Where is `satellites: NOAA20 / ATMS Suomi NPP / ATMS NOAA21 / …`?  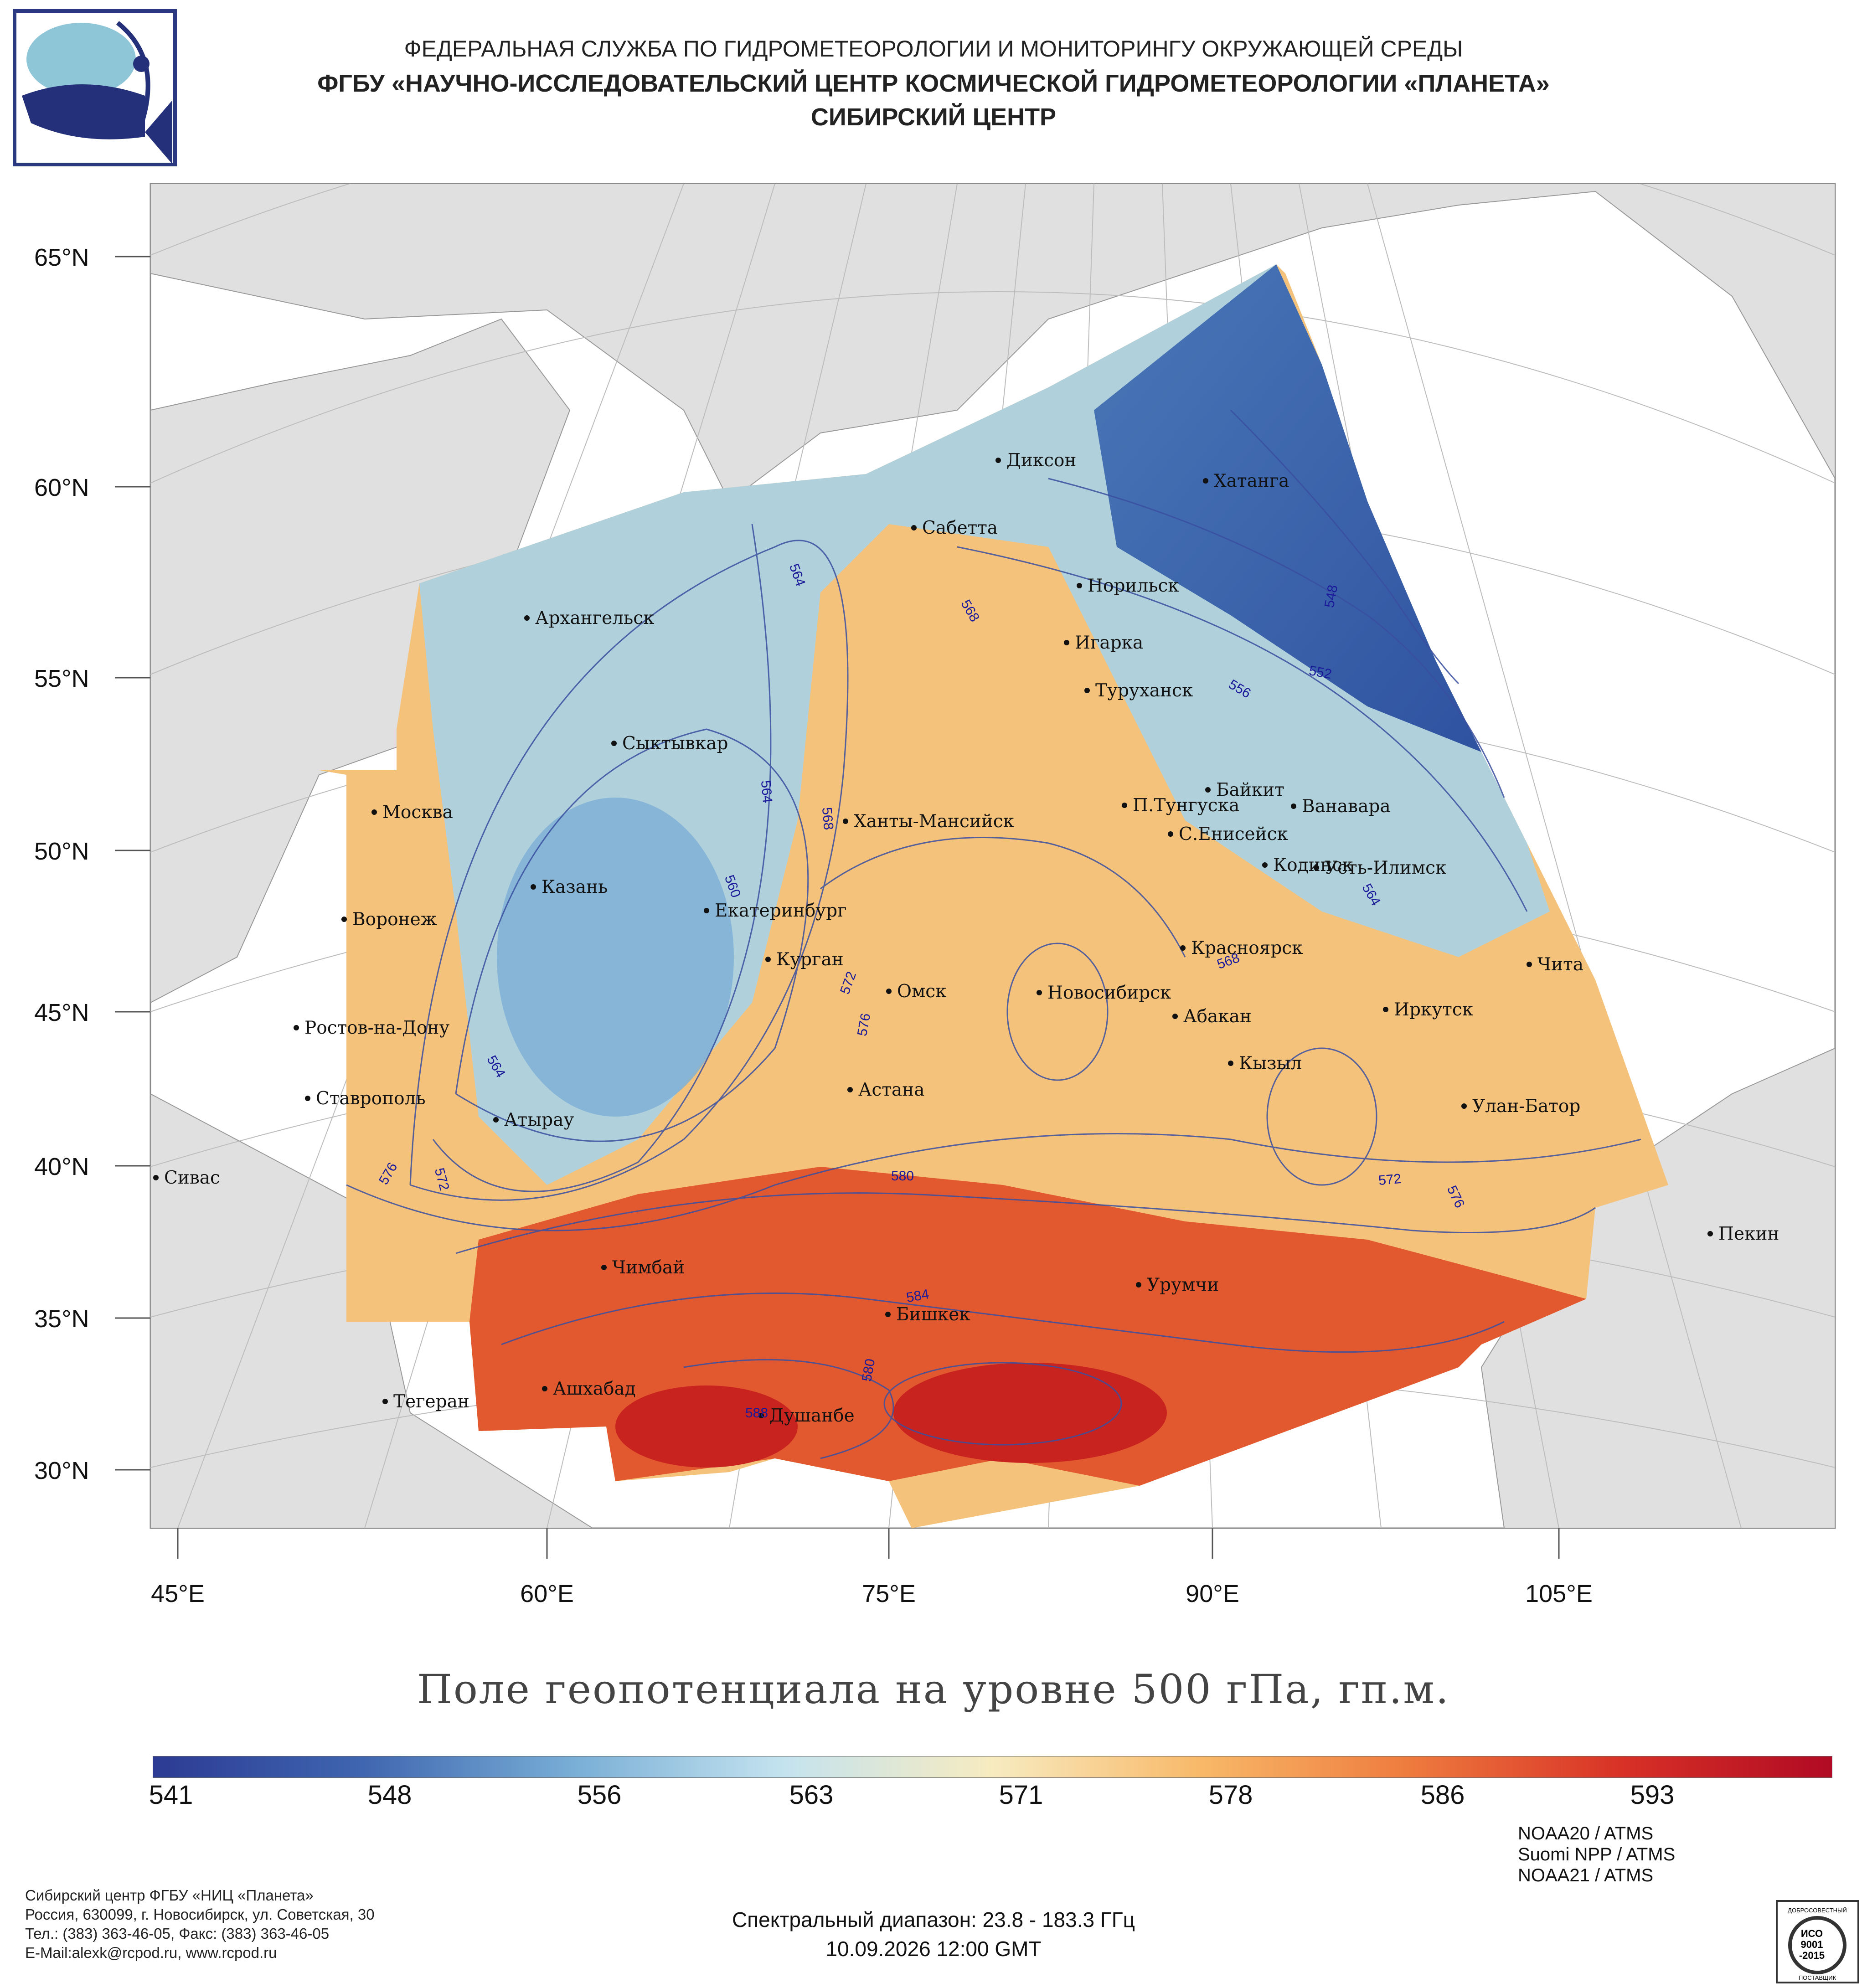 satellites: NOAA20 / ATMS Suomi NPP / ATMS NOAA21 / … is located at coordinates (1596, 1855).